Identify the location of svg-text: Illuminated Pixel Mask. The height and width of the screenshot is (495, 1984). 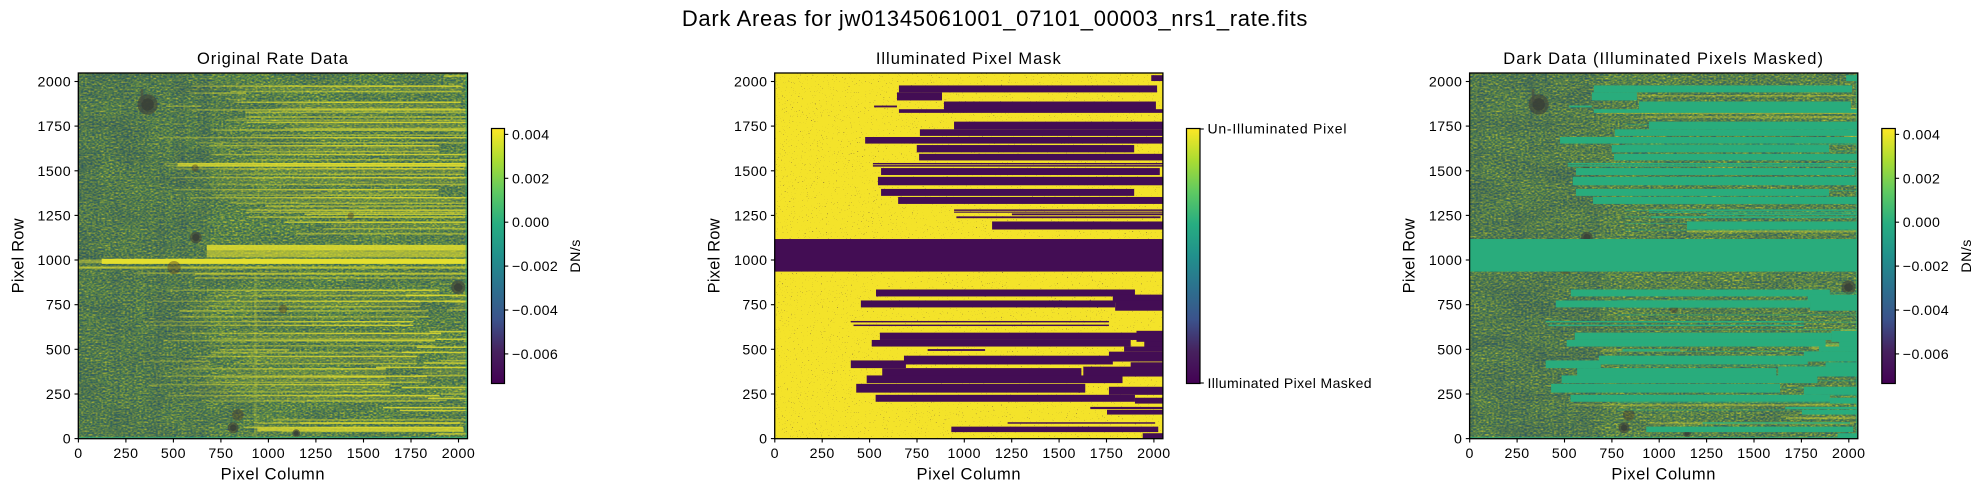
(969, 59).